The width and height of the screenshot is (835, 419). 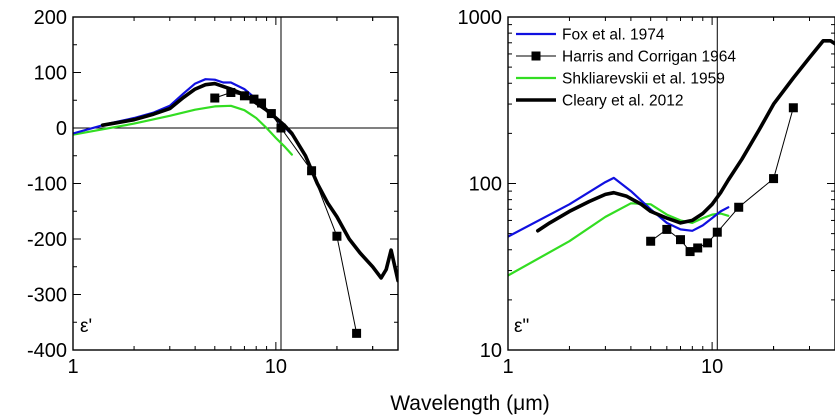 I want to click on legend-label: Harris and Corrigan 1964, so click(x=649, y=57).